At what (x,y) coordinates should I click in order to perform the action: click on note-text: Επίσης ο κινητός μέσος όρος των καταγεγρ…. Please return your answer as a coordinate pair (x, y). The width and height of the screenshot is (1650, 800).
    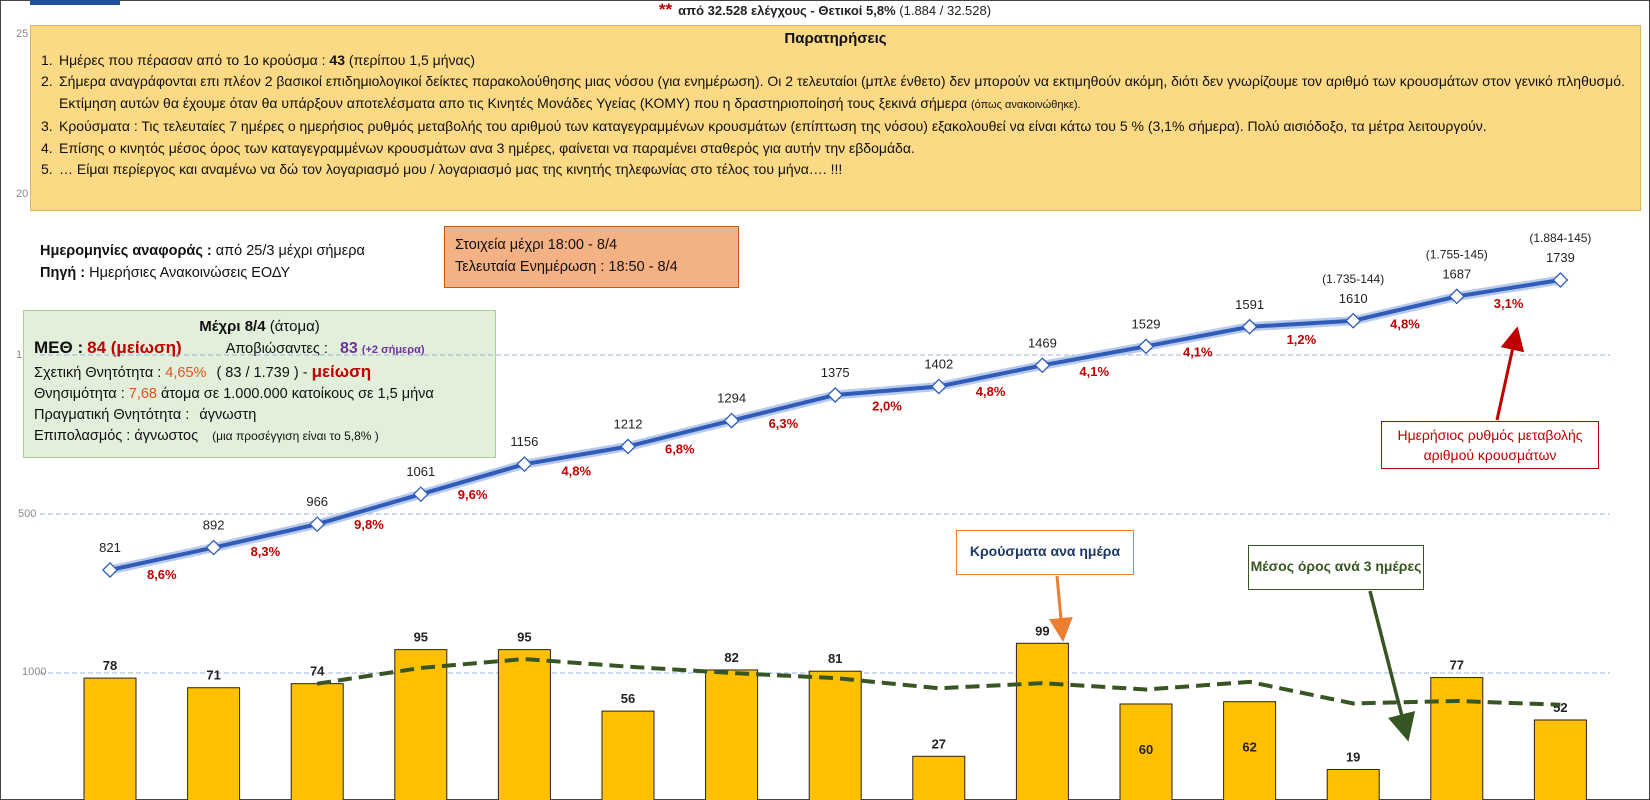
    Looking at the image, I should click on (487, 147).